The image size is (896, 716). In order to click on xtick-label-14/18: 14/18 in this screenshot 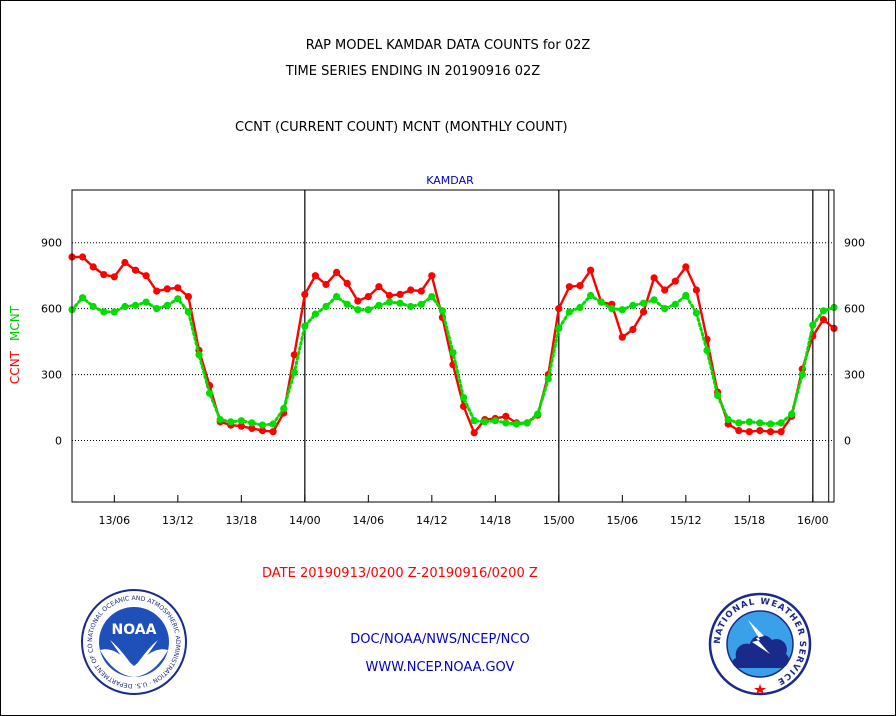, I will do `click(495, 520)`.